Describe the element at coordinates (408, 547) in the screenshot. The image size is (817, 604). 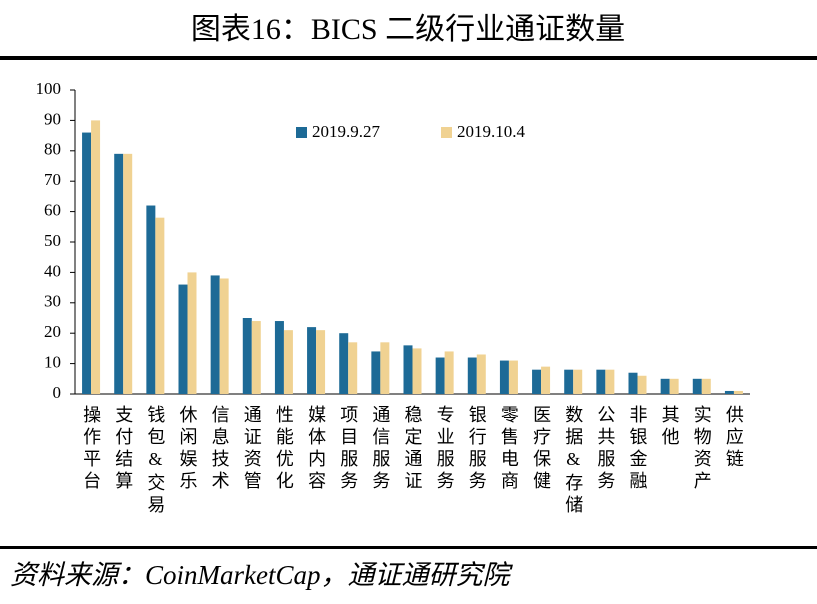
I see `source-rule` at that location.